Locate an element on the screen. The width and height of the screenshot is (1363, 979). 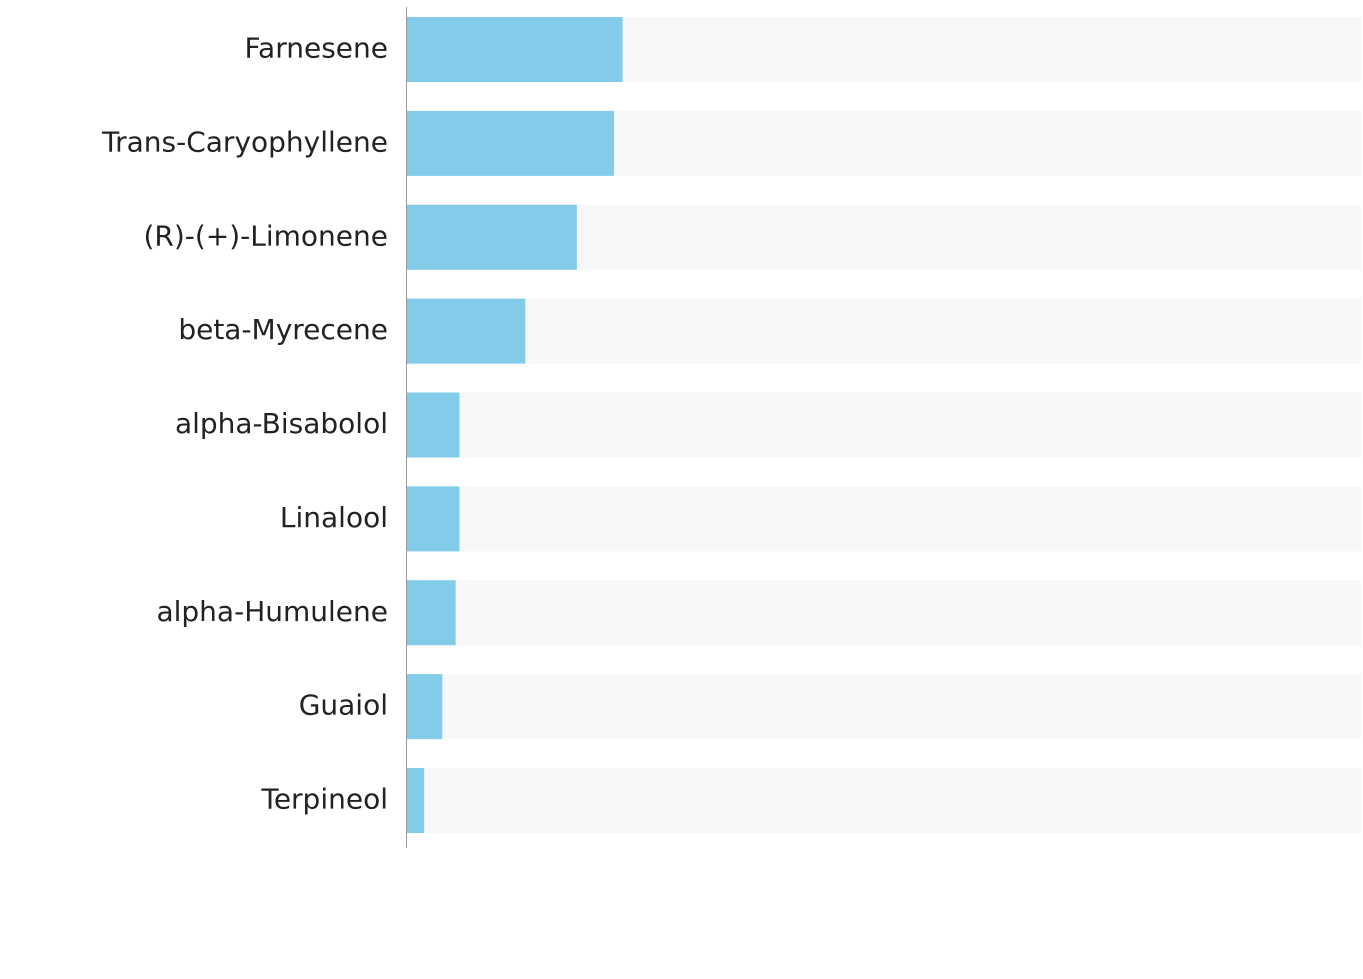
category-label: alpha-Humulene is located at coordinates (272, 611).